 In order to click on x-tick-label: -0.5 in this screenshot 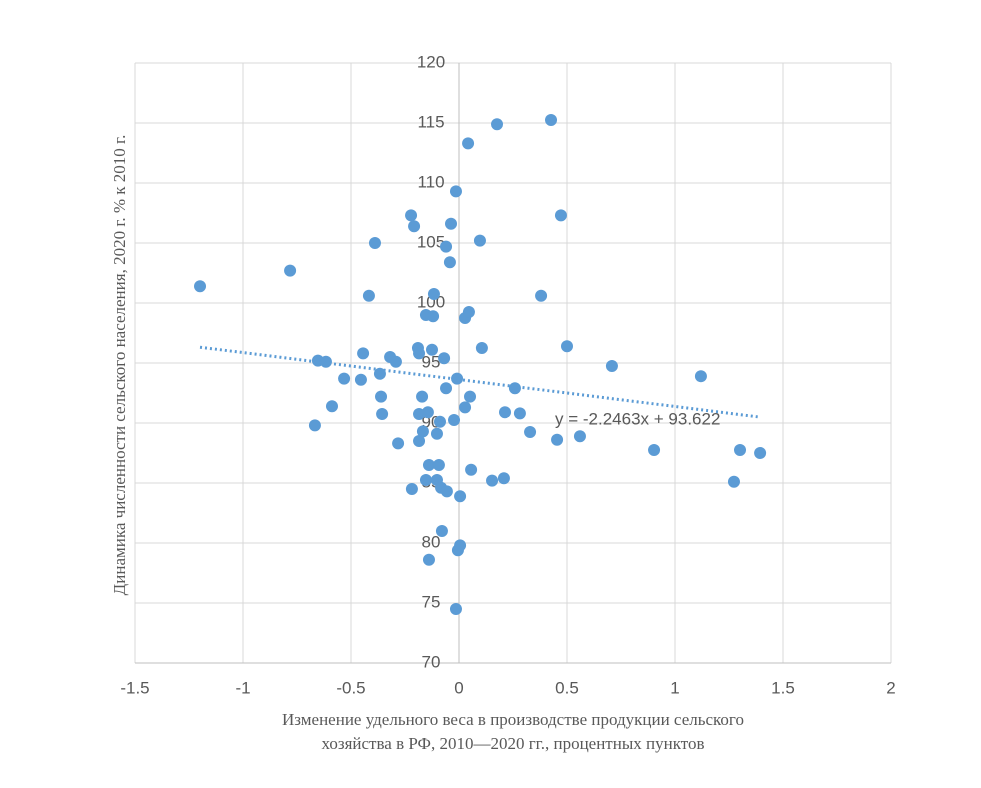, I will do `click(350, 687)`.